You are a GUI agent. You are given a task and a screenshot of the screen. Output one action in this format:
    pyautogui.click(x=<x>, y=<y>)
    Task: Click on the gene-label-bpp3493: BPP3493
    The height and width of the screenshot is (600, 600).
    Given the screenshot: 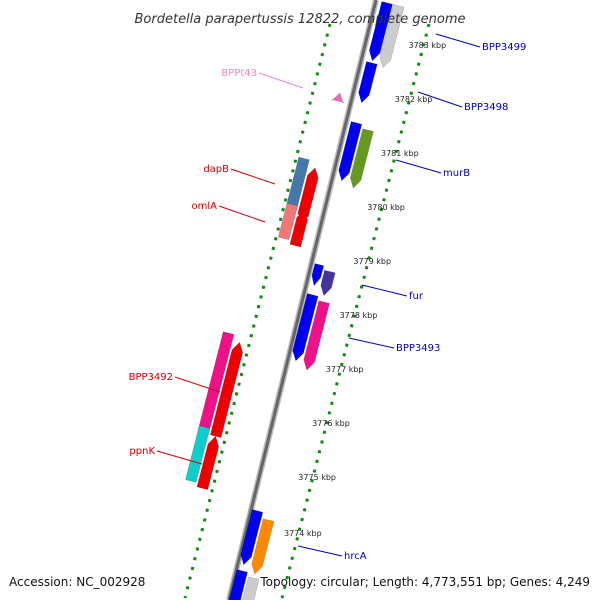 What is the action you would take?
    pyautogui.click(x=418, y=348)
    